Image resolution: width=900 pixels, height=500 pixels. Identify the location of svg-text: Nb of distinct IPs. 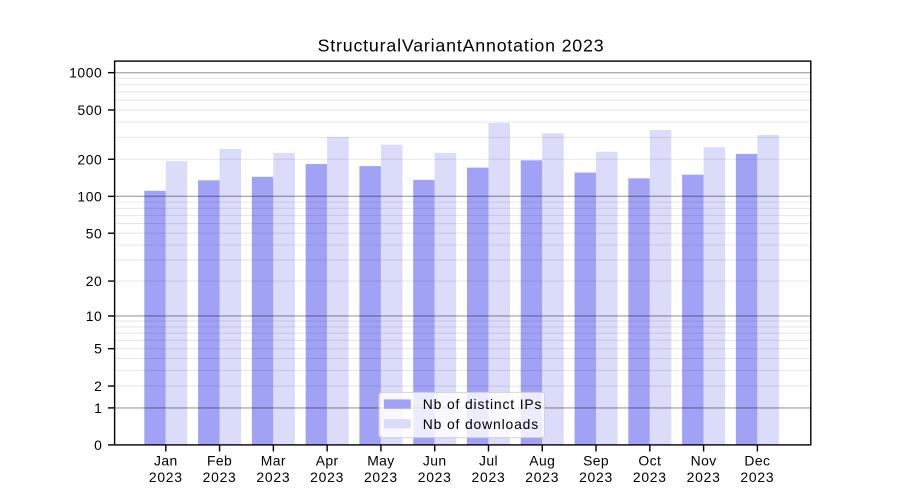
(483, 404).